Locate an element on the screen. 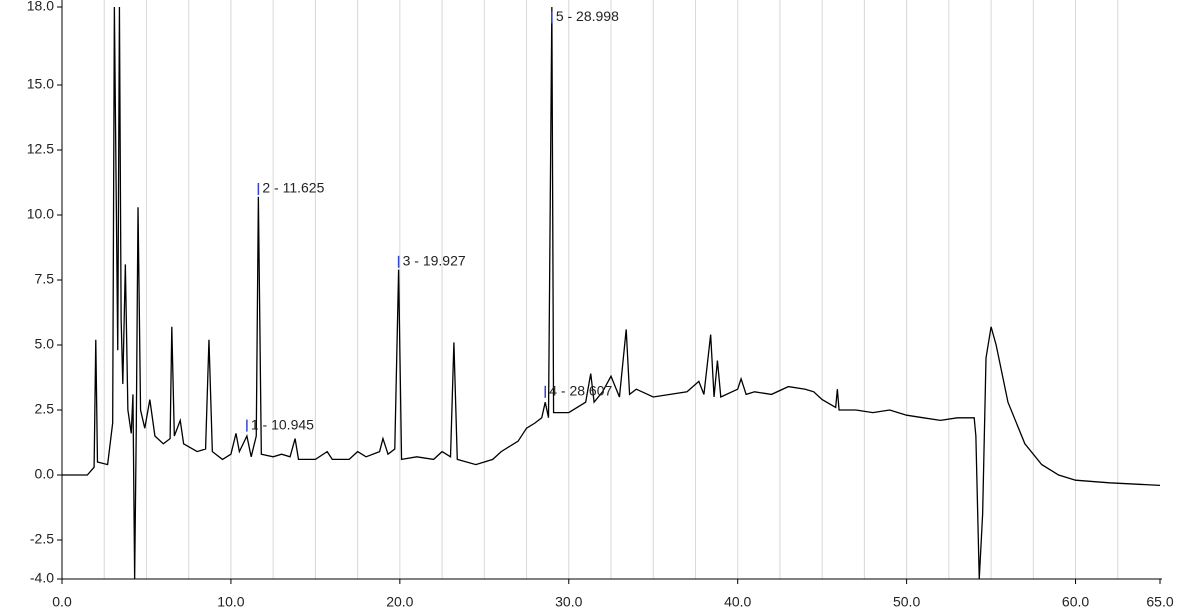  y-tick-label: 18.0 is located at coordinates (40, 7).